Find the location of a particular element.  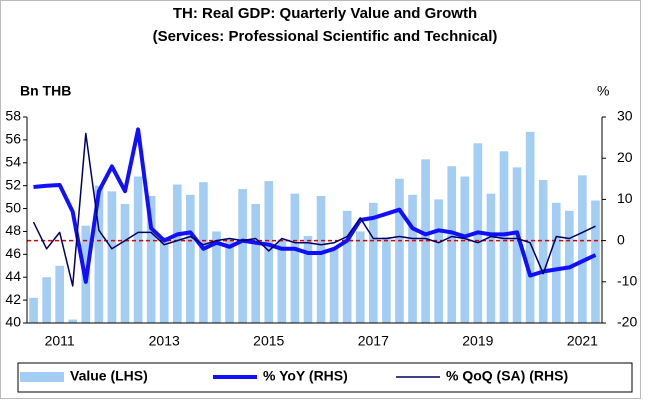

y2-tick-label: -20 is located at coordinates (627, 322).